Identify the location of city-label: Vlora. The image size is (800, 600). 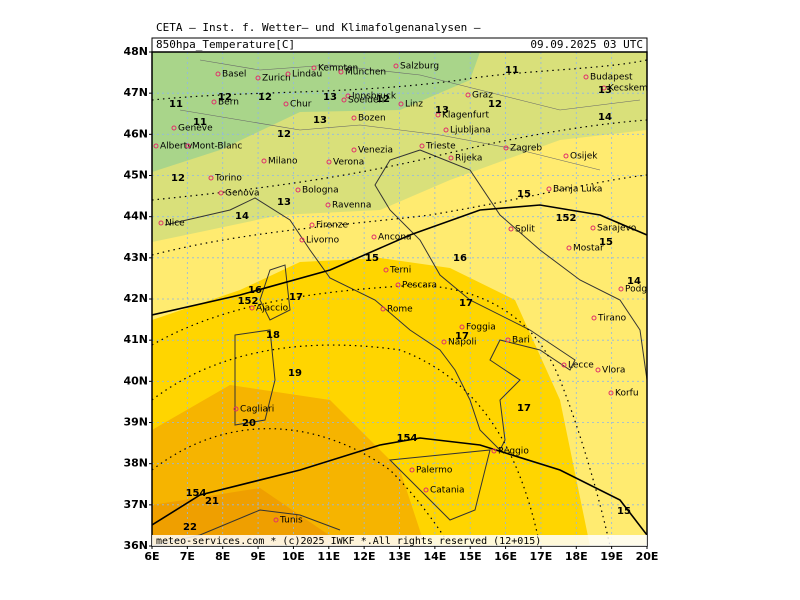
(613, 371).